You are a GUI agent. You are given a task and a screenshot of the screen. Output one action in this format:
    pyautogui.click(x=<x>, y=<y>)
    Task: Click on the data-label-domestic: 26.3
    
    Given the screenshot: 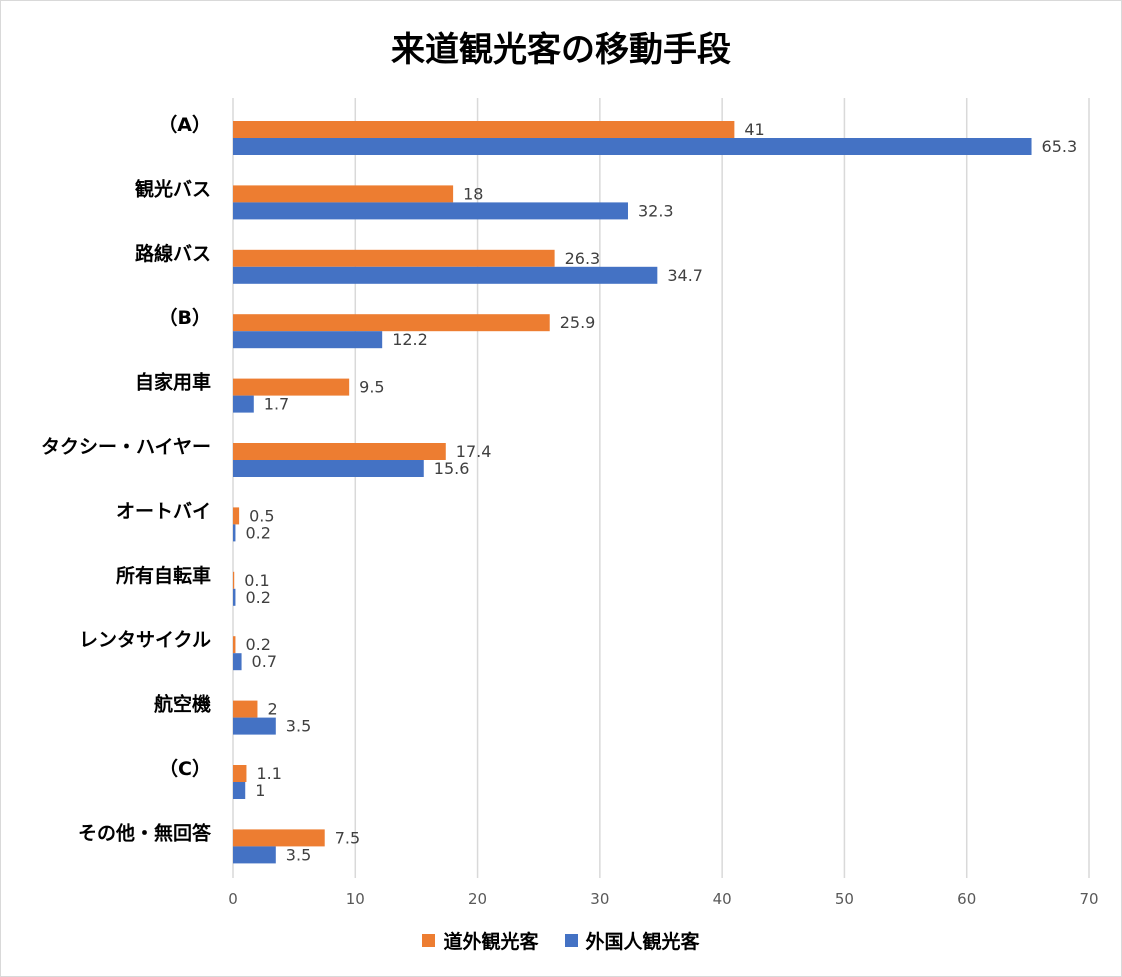 What is the action you would take?
    pyautogui.click(x=583, y=258)
    